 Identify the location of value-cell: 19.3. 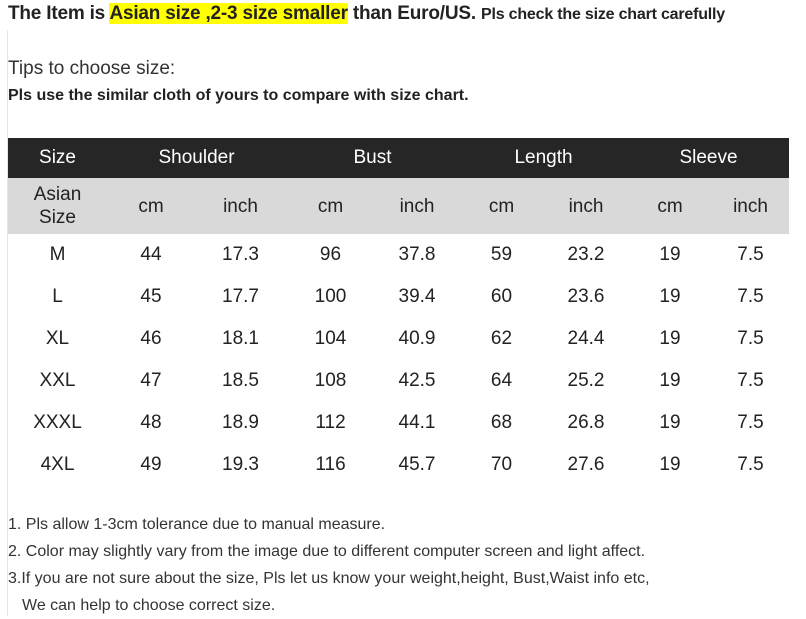
(240, 464).